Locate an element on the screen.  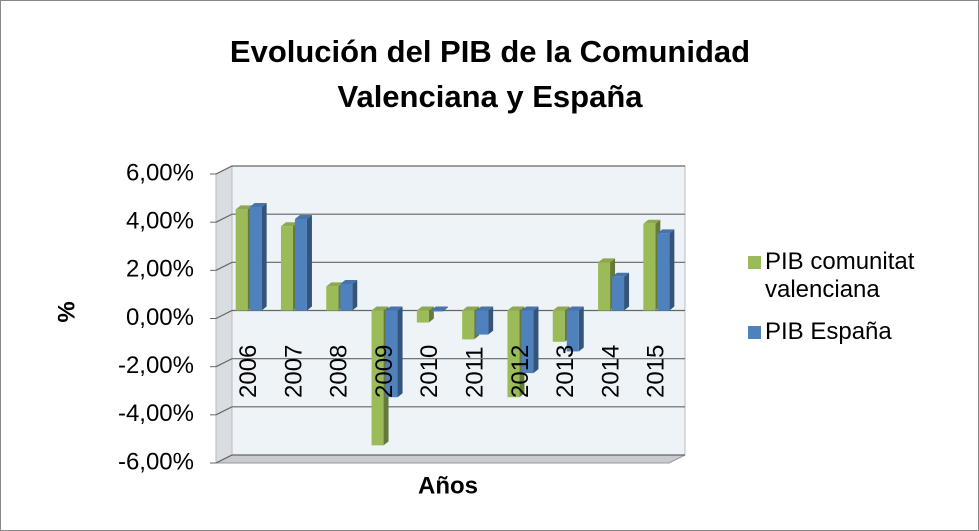
floor is located at coordinates (450, 459).